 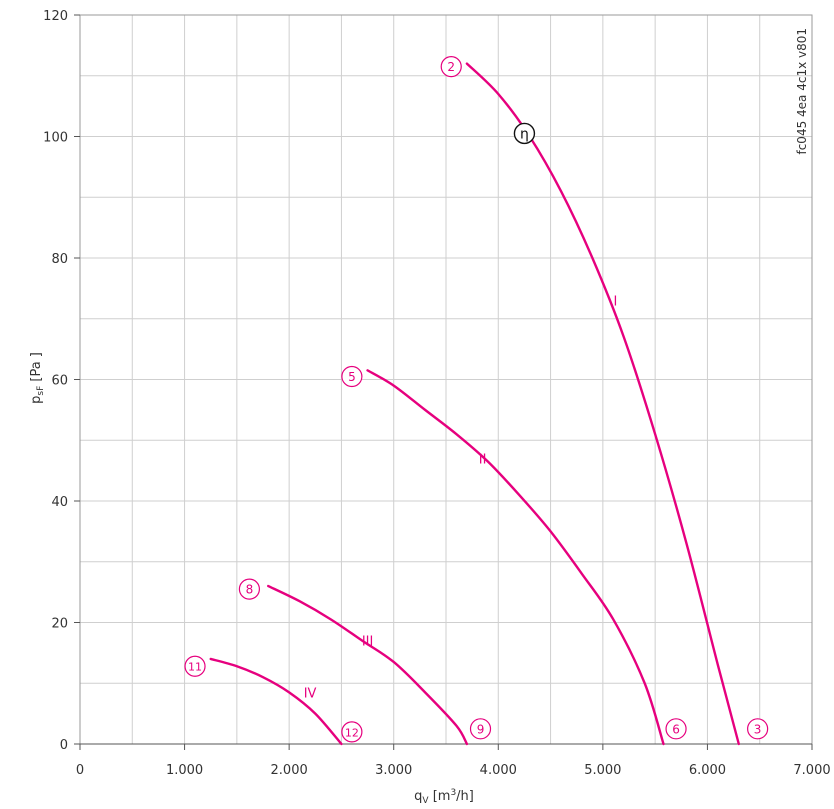 I want to click on y-axis-label: psF [Pa ], so click(x=37, y=378).